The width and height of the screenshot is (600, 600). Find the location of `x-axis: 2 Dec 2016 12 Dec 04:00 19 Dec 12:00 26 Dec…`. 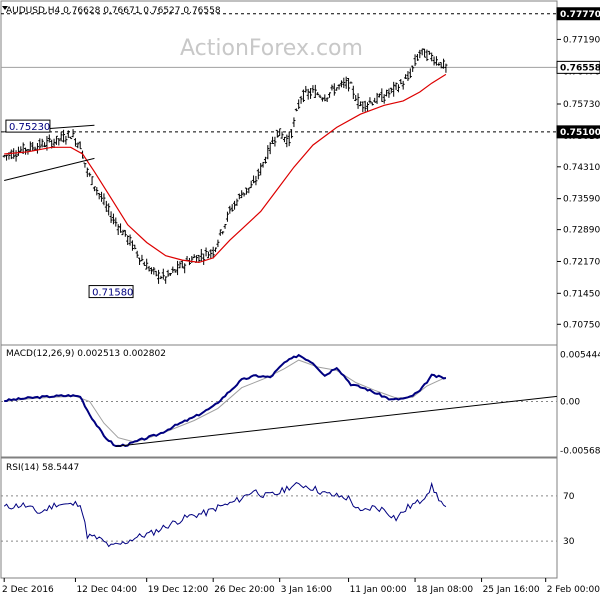

x-axis: 2 Dec 2016 12 Dec 04:00 19 Dec 12:00 26 Dec… is located at coordinates (301, 586).